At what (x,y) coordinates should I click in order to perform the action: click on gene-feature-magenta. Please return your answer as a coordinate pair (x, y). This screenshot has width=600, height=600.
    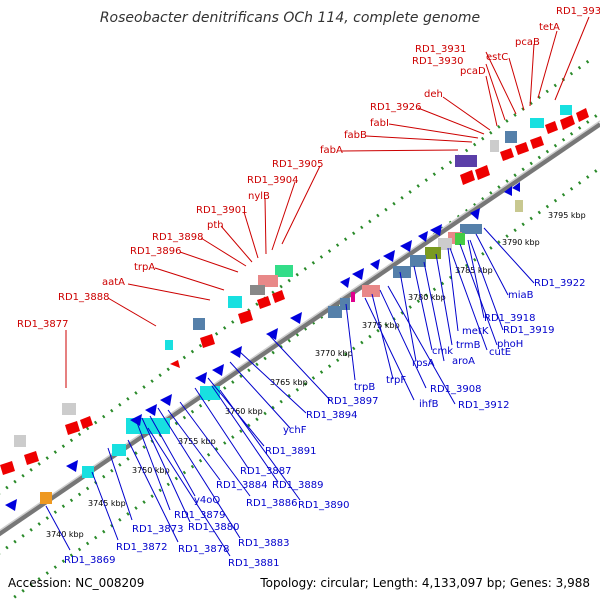
    Looking at the image, I should click on (353, 297).